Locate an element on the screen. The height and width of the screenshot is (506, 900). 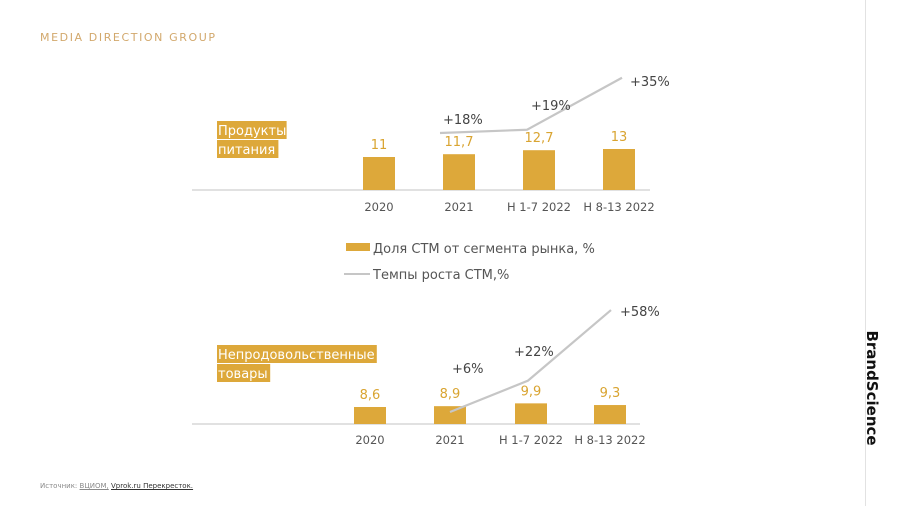
growth-rate-label: +35% is located at coordinates (650, 82).